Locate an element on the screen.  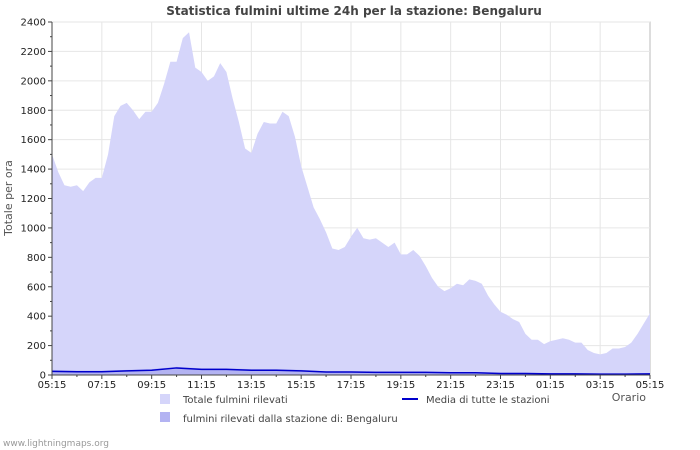
legend-label-total: Totale fulmini rilevati is located at coordinates (235, 400).